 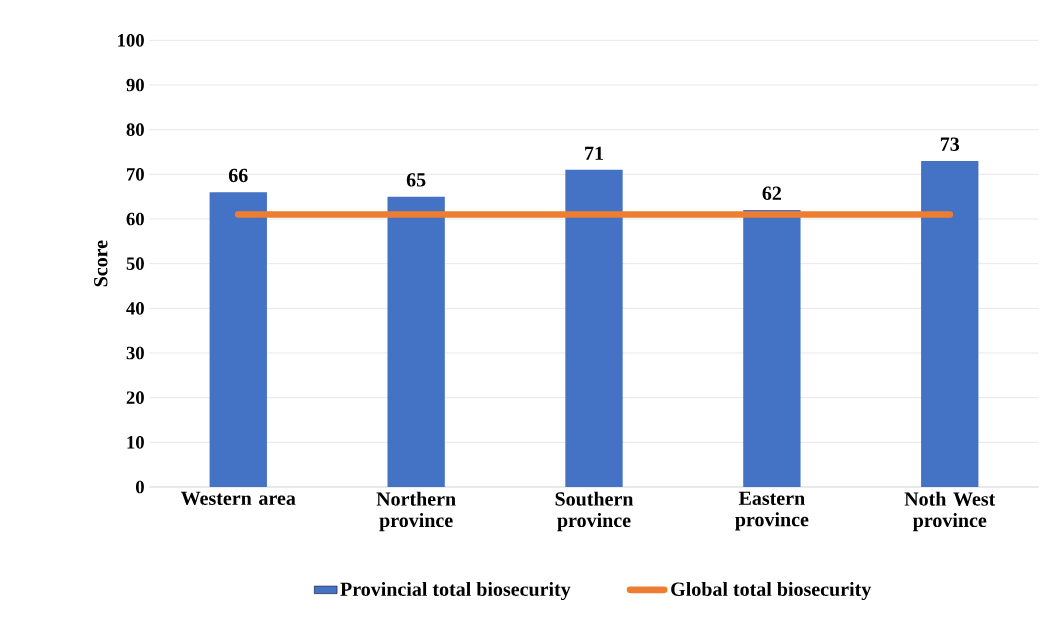 I want to click on y-tick-label: 50, so click(x=135, y=263).